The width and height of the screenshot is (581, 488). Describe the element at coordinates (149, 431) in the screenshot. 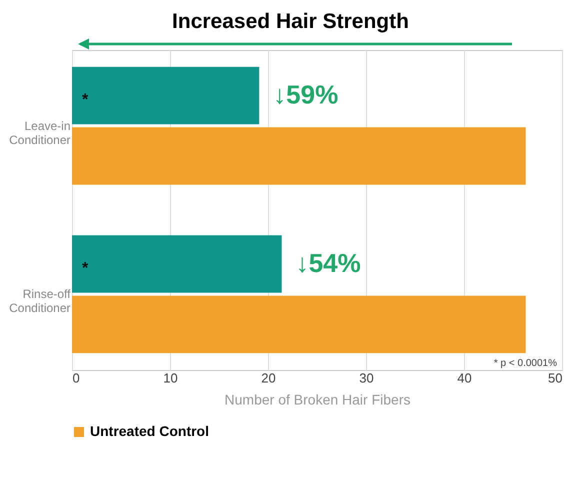

I see `legend-label: Untreated Control` at that location.